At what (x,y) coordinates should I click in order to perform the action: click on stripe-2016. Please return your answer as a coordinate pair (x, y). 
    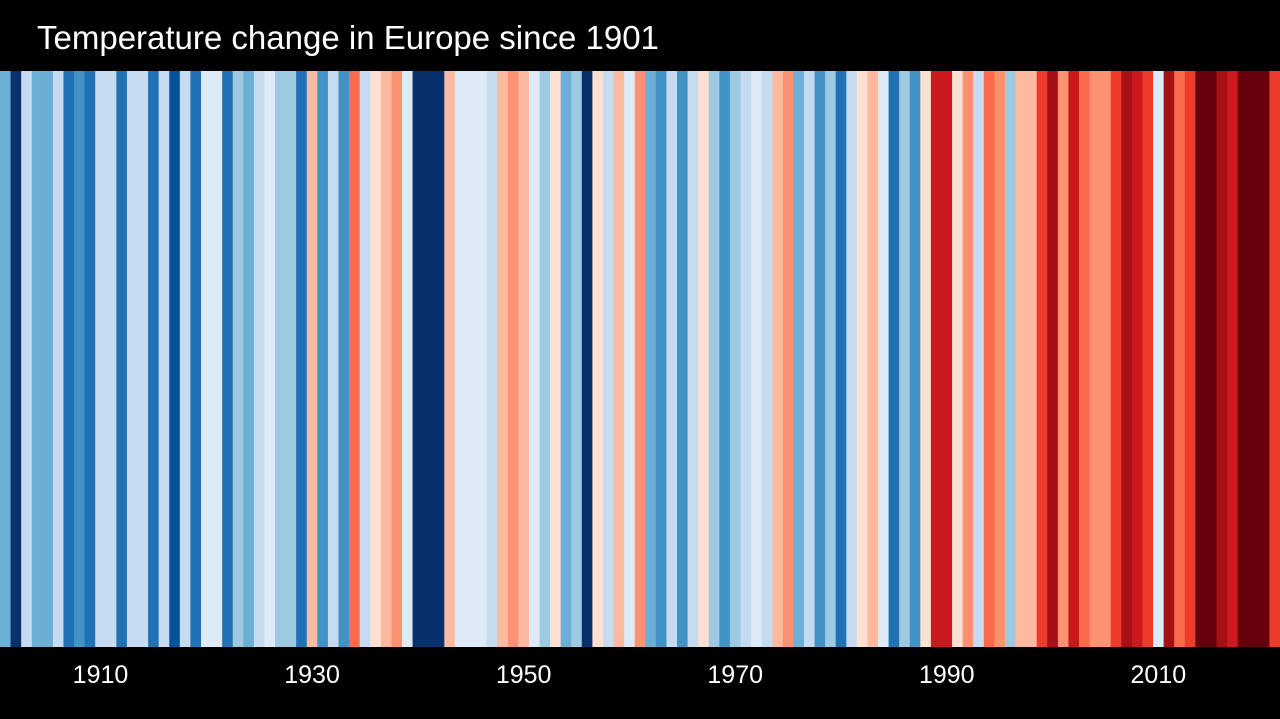
    Looking at the image, I should click on (1222, 359).